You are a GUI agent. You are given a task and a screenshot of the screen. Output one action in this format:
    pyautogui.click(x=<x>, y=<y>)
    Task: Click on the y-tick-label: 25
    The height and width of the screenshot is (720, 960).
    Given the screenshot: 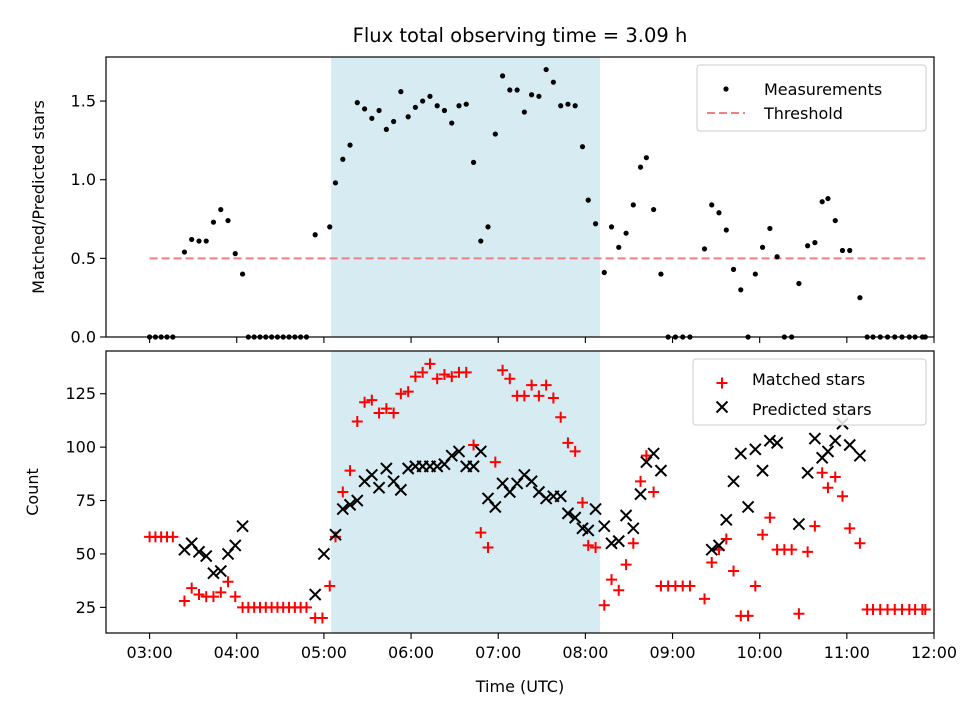 What is the action you would take?
    pyautogui.click(x=86, y=607)
    